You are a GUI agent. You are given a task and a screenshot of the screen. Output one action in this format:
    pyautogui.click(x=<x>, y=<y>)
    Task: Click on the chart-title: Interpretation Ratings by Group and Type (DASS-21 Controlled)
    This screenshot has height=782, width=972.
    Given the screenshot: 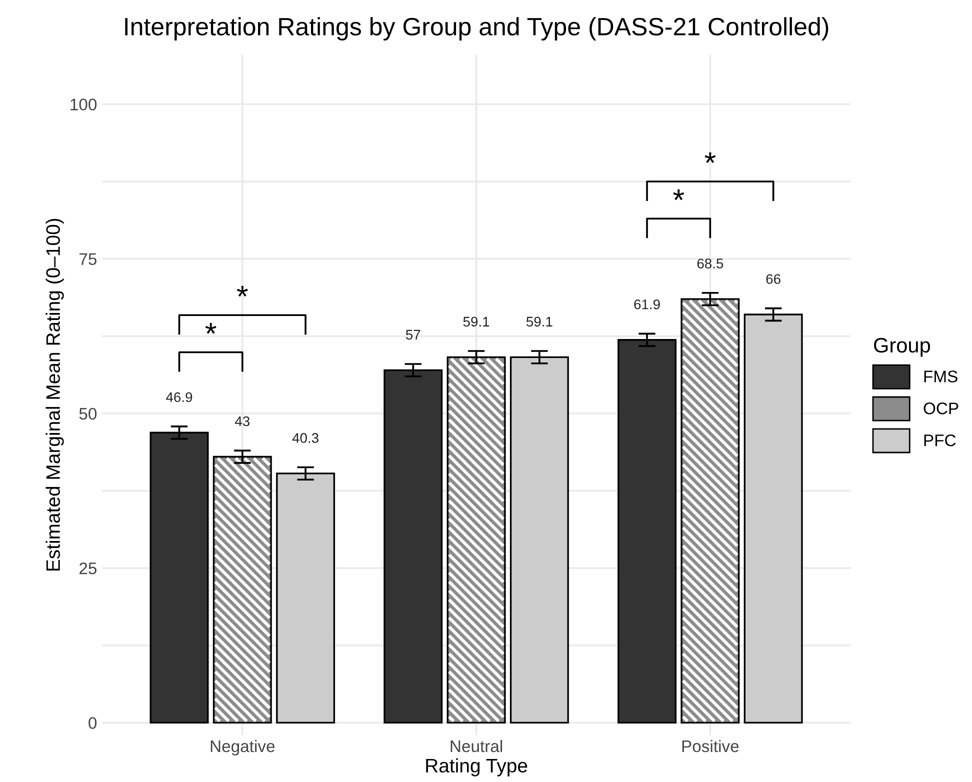 What is the action you would take?
    pyautogui.click(x=476, y=28)
    